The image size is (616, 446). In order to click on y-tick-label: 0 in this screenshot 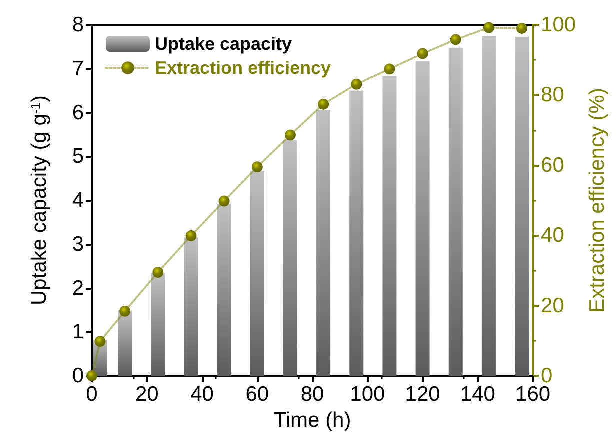, I will do `click(78, 376)`.